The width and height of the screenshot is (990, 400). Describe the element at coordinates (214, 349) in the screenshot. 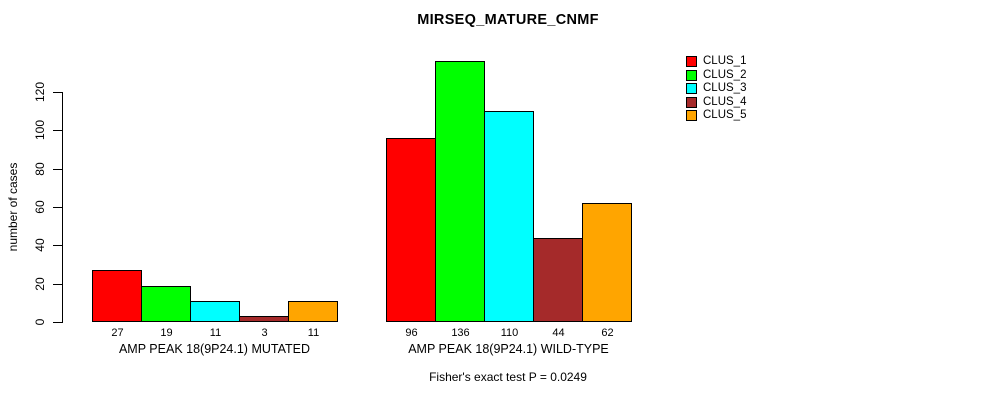

I see `group-label: AMP PEAK 18(9P24.1) MUTATED` at that location.